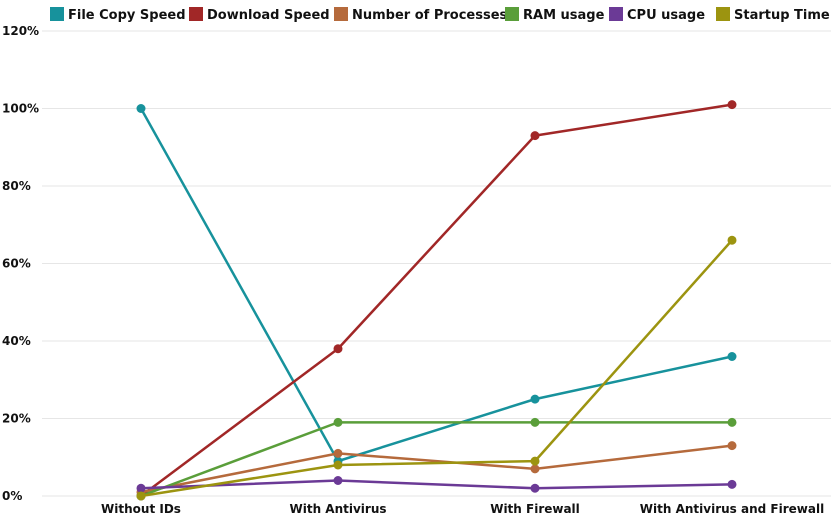 The width and height of the screenshot is (831, 515). I want to click on y-axis: 0% 20% 40% 60% 80% 100% 120%, so click(20, 263).